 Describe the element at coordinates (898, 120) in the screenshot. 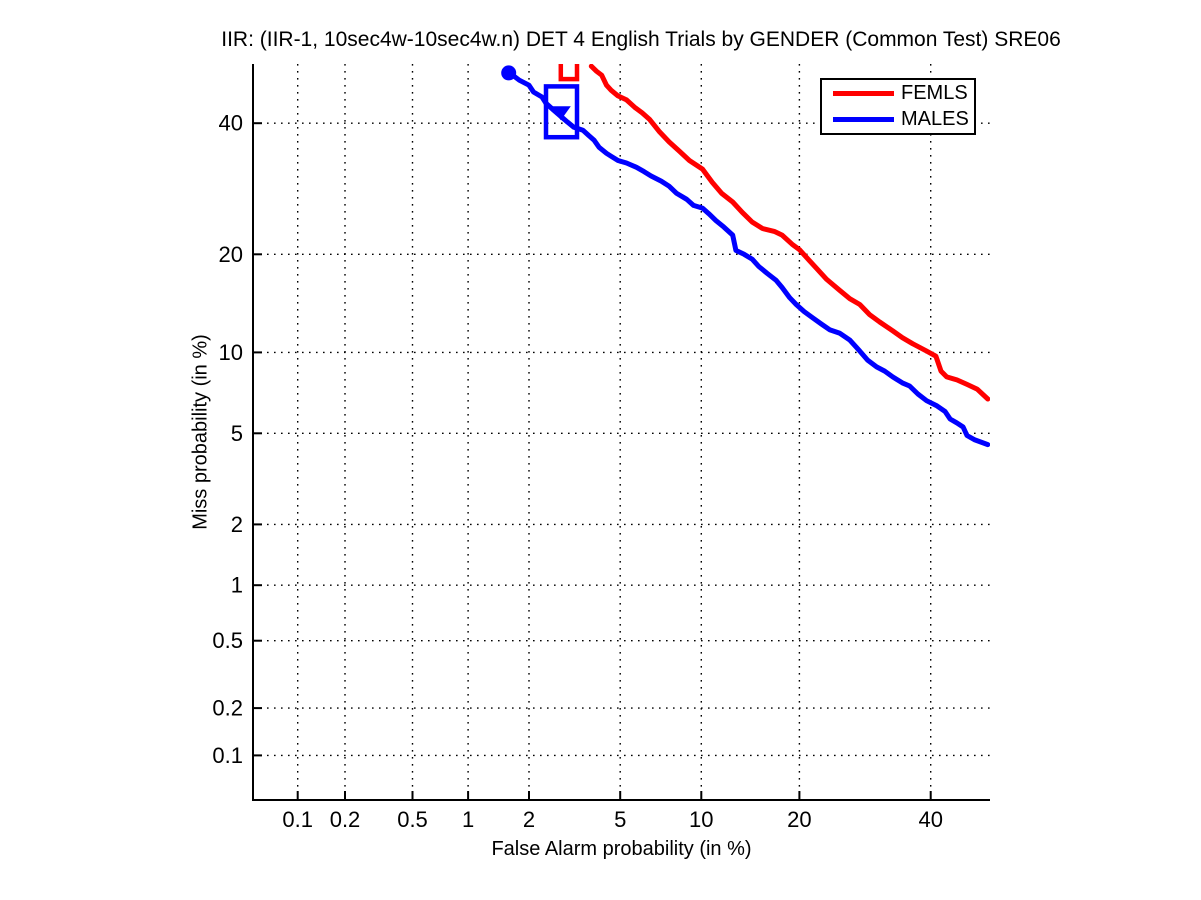

I see `legend-entry-males: MALES` at that location.